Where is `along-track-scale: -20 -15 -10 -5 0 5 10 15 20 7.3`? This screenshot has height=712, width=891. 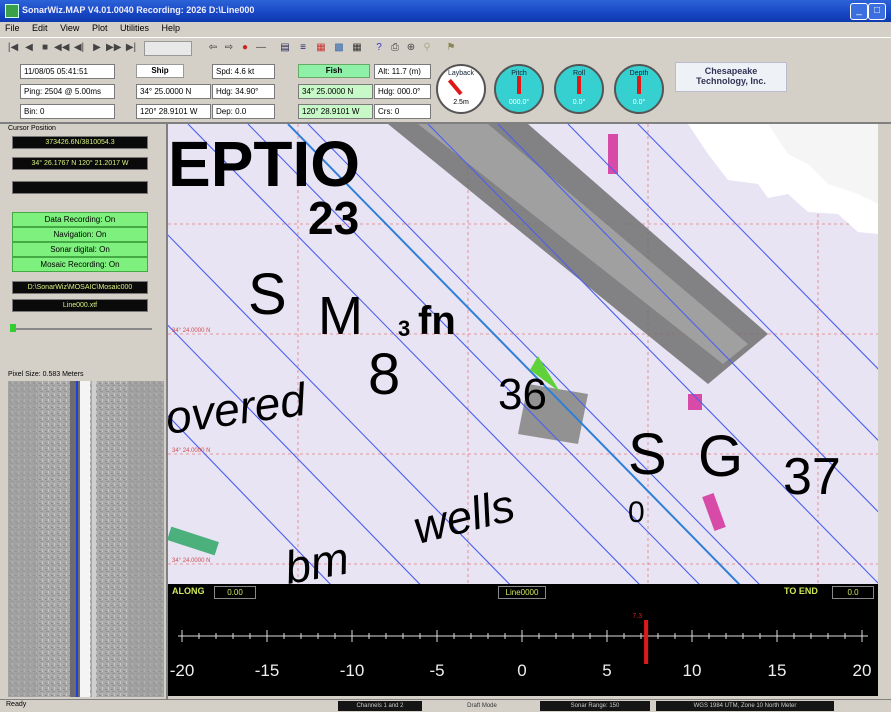
along-track-scale: -20 -15 -10 -5 0 5 10 15 20 7.3 is located at coordinates (521, 646).